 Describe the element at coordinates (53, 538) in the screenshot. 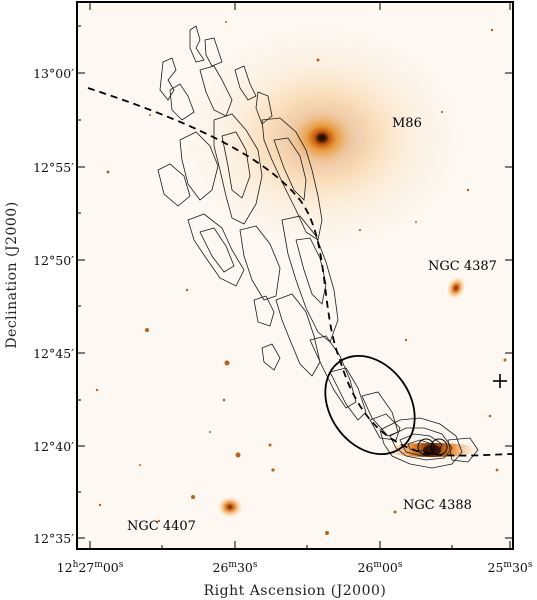

I see `y-tick-label: 12°35′` at that location.